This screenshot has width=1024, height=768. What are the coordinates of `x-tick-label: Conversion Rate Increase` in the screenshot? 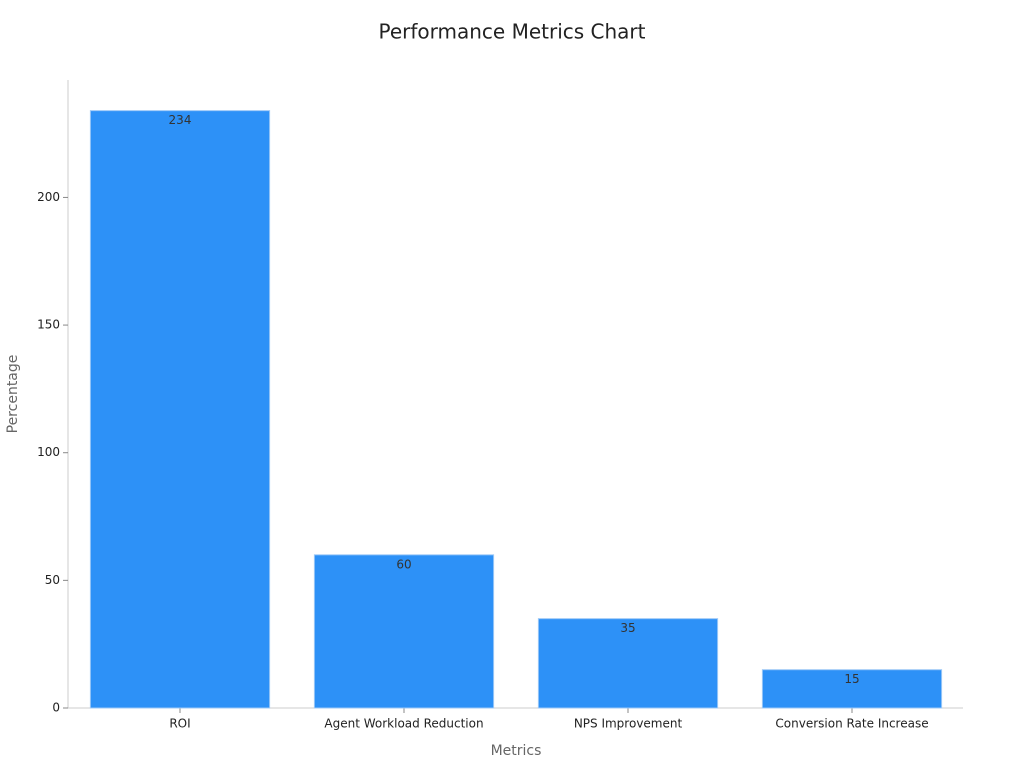 It's located at (851, 724).